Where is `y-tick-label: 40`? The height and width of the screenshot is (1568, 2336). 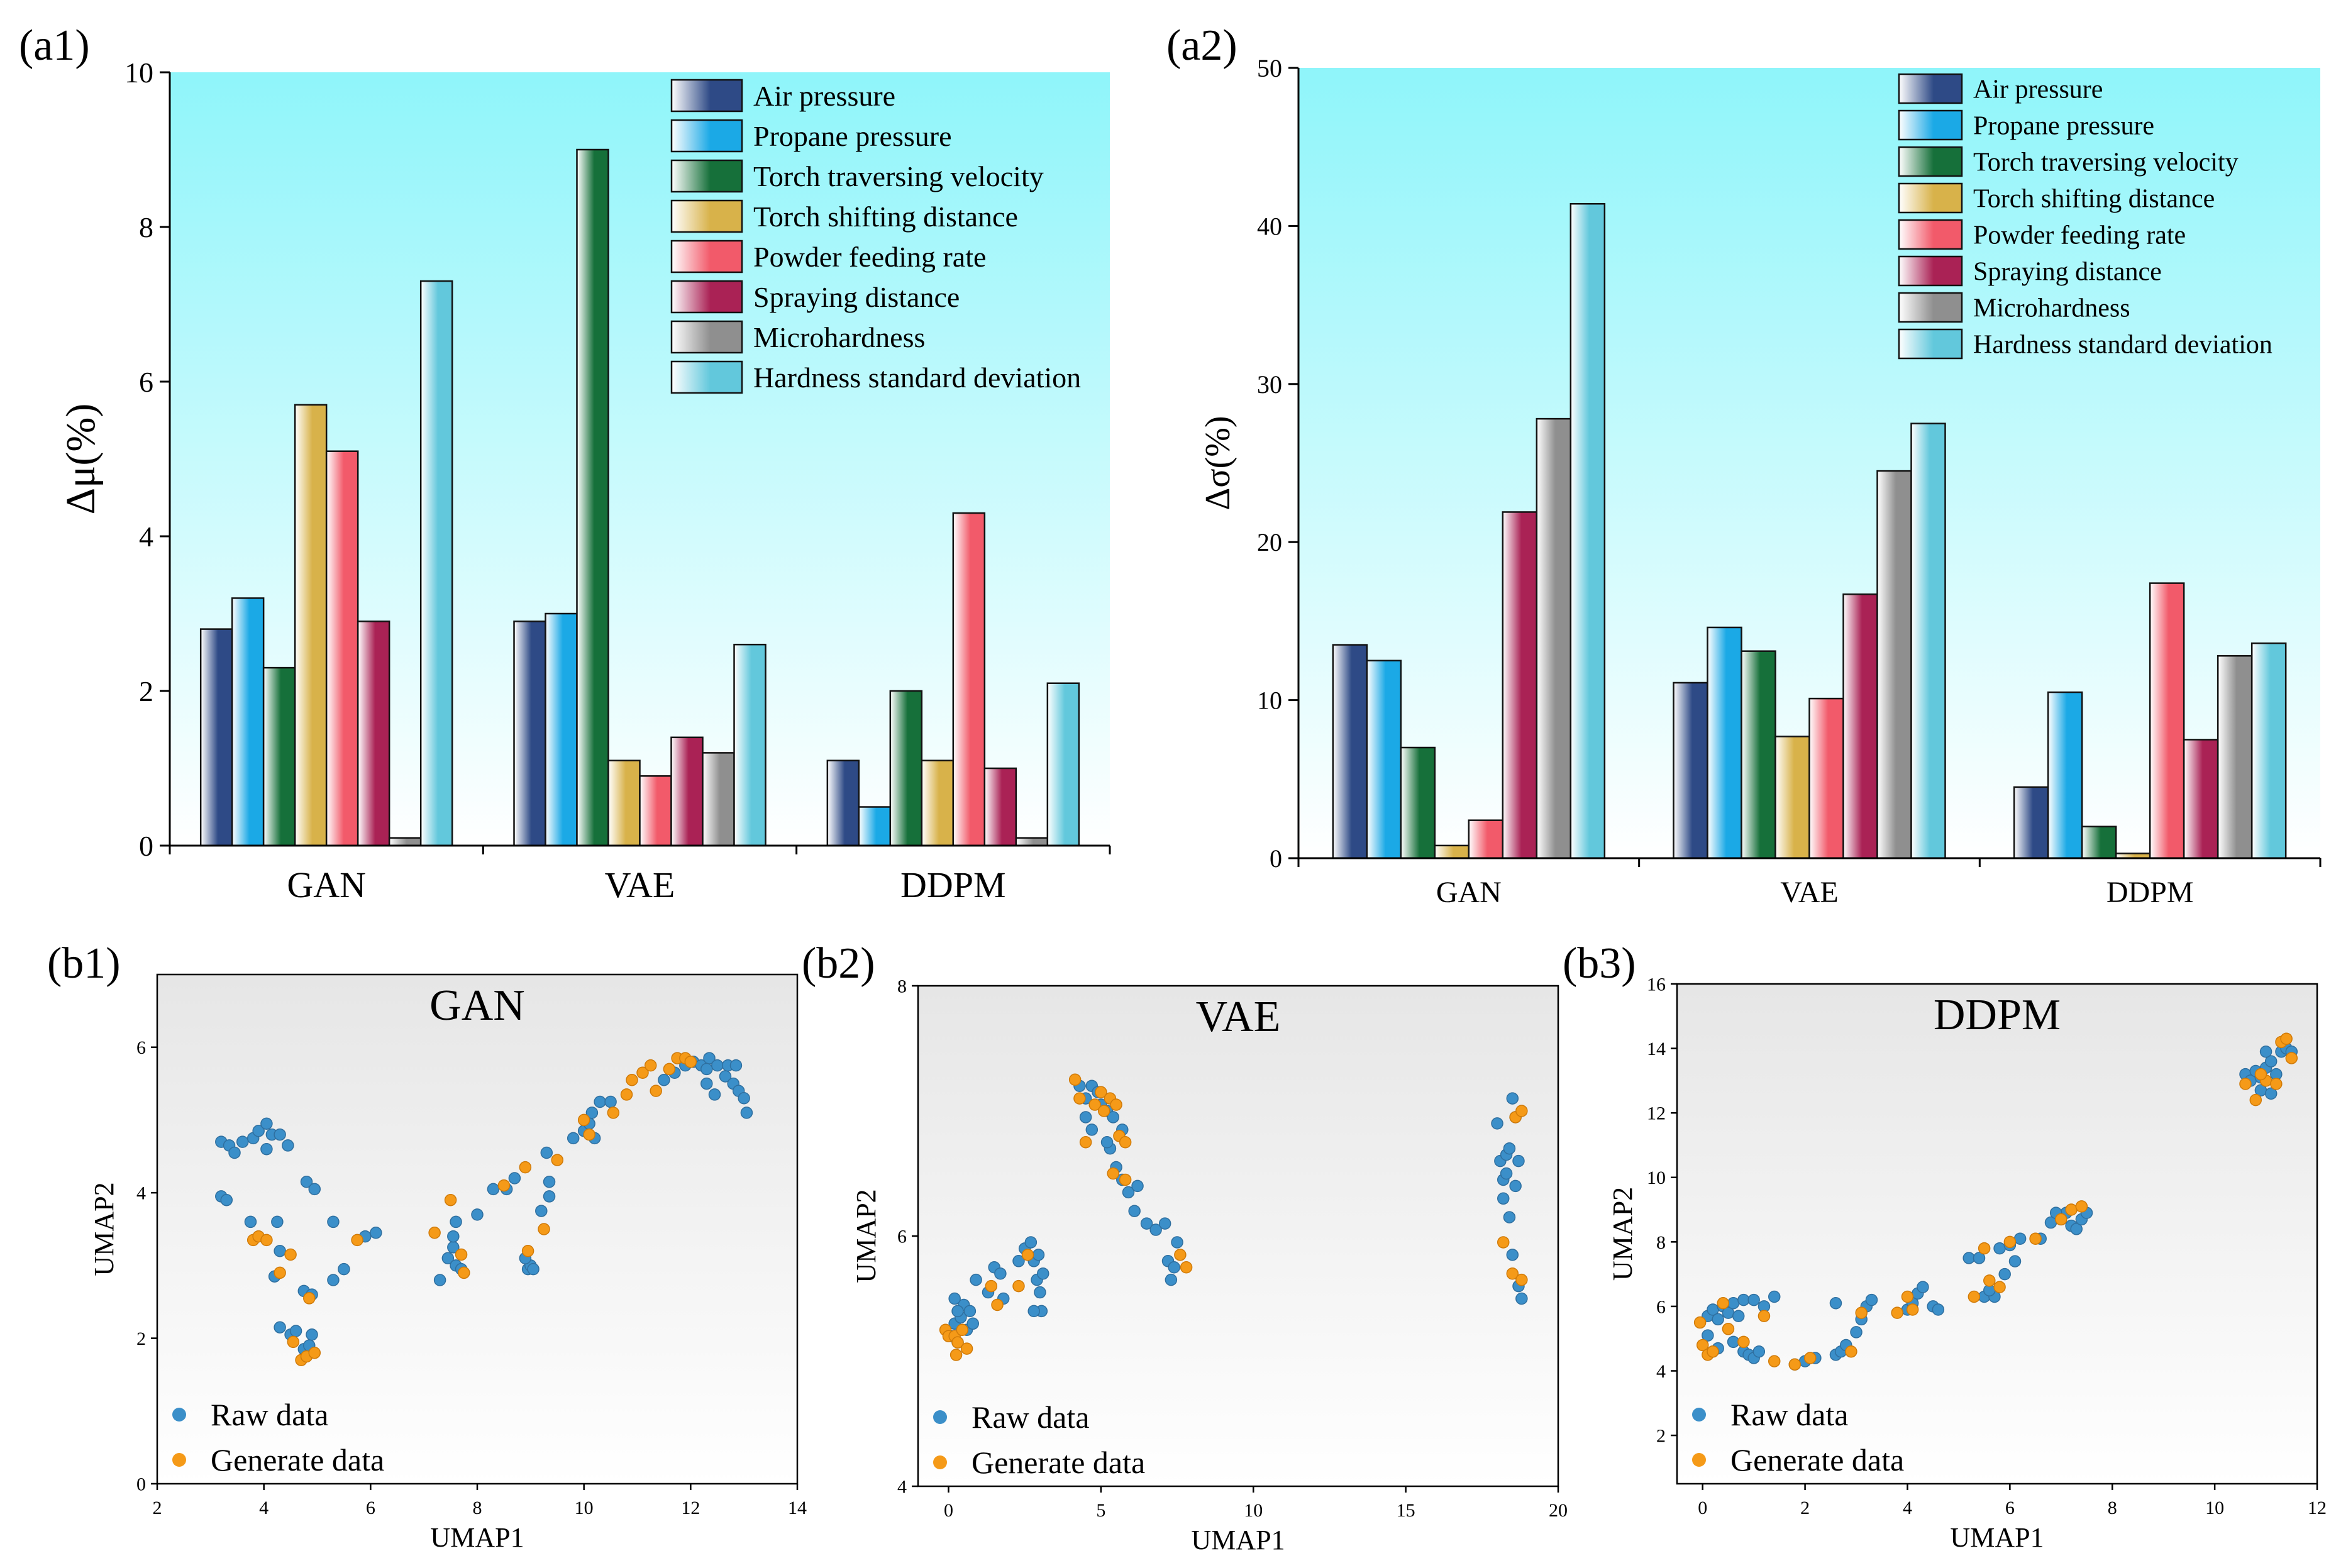
y-tick-label: 40 is located at coordinates (1269, 226).